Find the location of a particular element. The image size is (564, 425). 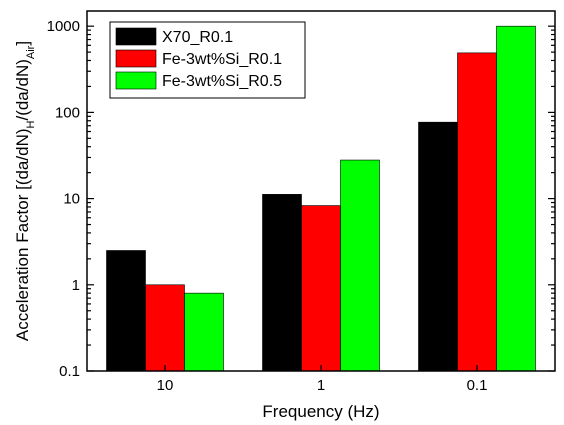

legend-label: Fe-3wt%Si_R0.1 is located at coordinates (222, 59).